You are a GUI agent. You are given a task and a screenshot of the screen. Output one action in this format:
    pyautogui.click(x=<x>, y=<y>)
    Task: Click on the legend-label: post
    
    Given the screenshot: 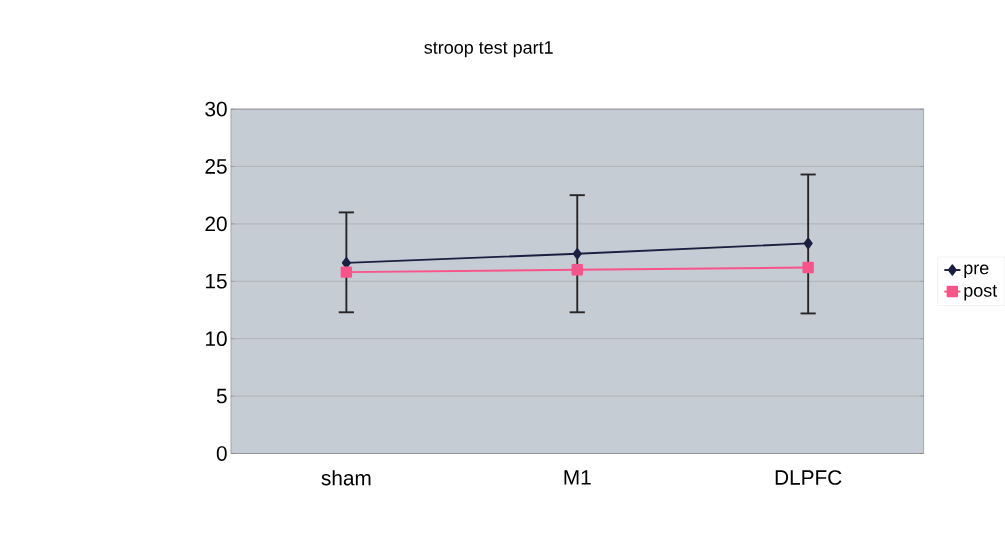 What is the action you would take?
    pyautogui.click(x=981, y=292)
    